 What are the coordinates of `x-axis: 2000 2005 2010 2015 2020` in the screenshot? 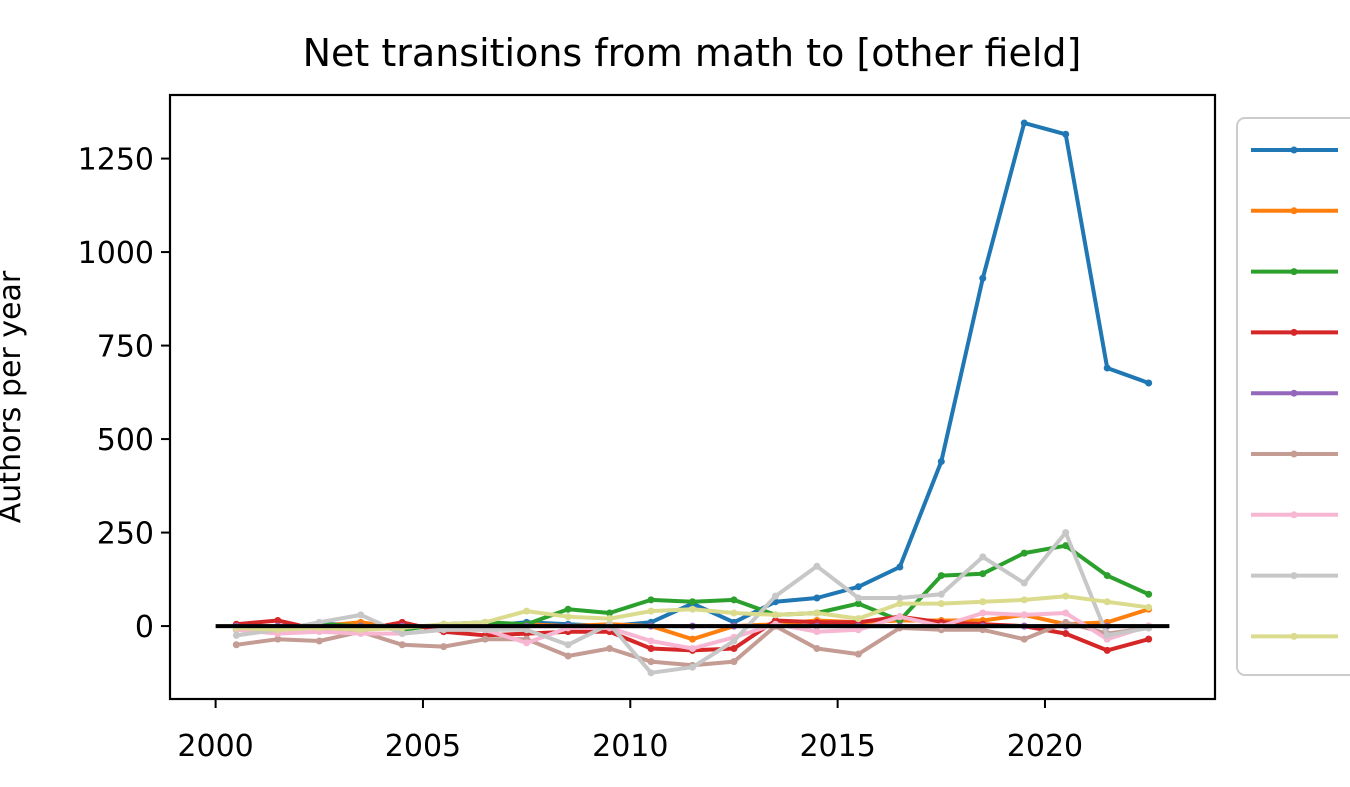 It's located at (630, 731).